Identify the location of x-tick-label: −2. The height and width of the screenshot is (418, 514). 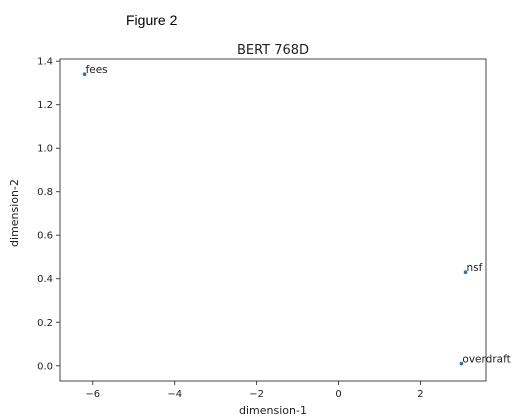
(256, 394).